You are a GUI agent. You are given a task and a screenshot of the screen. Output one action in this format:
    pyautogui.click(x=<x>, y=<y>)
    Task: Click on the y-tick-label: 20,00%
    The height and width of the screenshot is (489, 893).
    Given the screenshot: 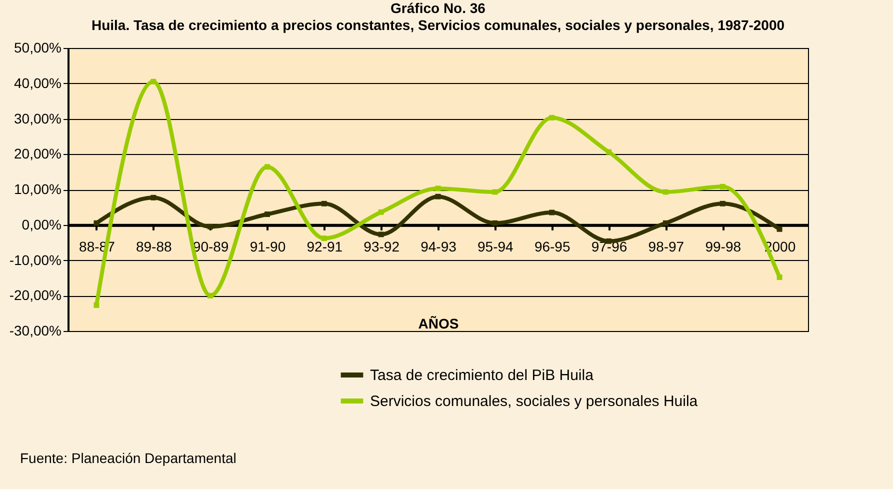 What is the action you would take?
    pyautogui.click(x=38, y=154)
    